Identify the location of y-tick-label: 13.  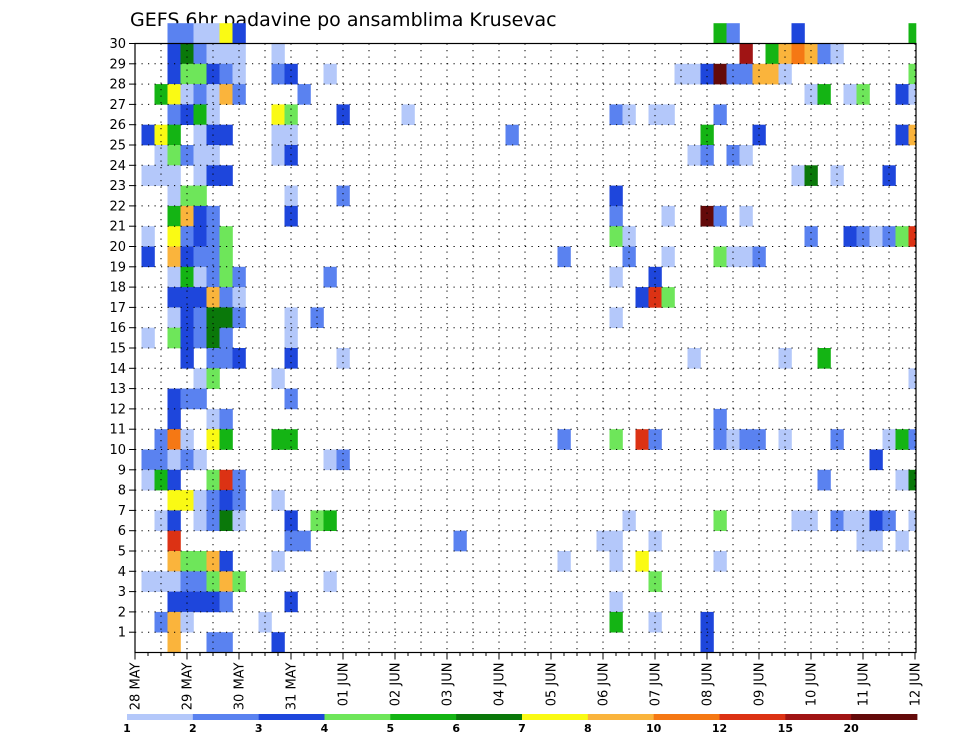
(117, 389).